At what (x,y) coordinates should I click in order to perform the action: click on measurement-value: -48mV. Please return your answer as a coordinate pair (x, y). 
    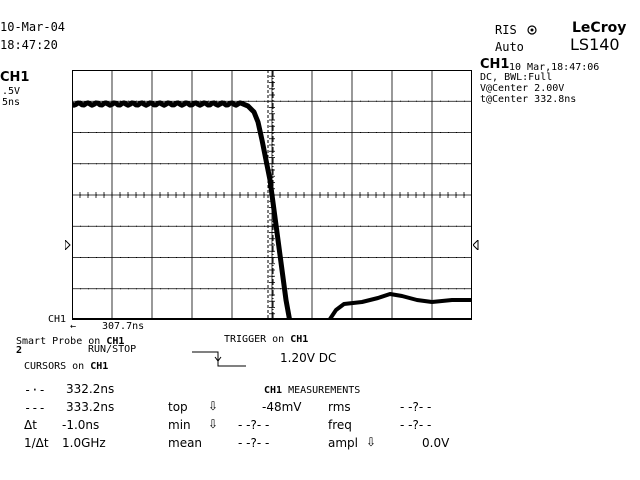
    Looking at the image, I should click on (282, 407).